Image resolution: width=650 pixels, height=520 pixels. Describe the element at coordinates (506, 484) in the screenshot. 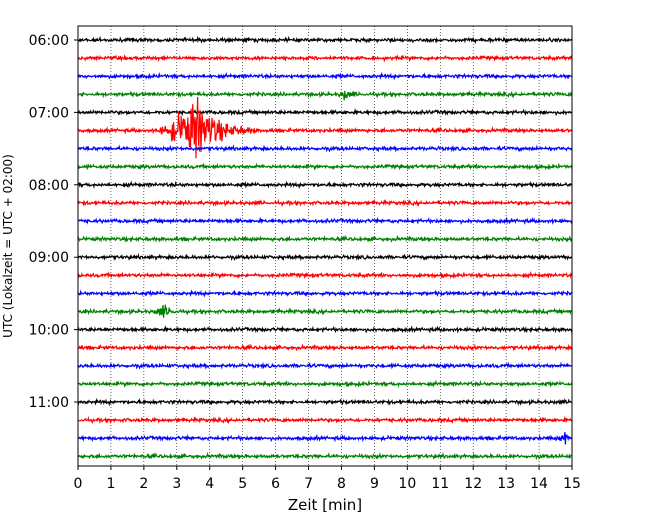

I see `x-tick-label: 13` at that location.